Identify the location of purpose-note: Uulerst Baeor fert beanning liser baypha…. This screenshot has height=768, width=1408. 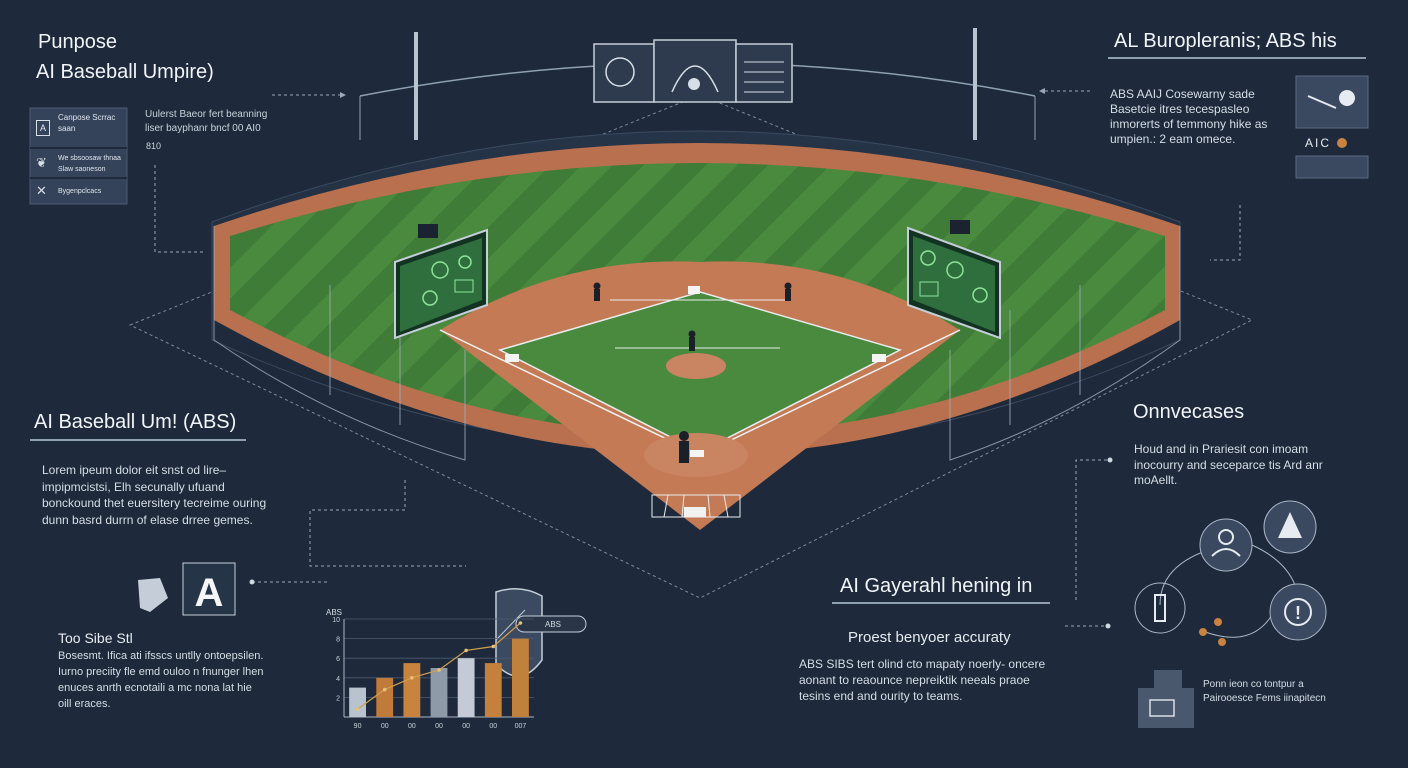
(206, 121).